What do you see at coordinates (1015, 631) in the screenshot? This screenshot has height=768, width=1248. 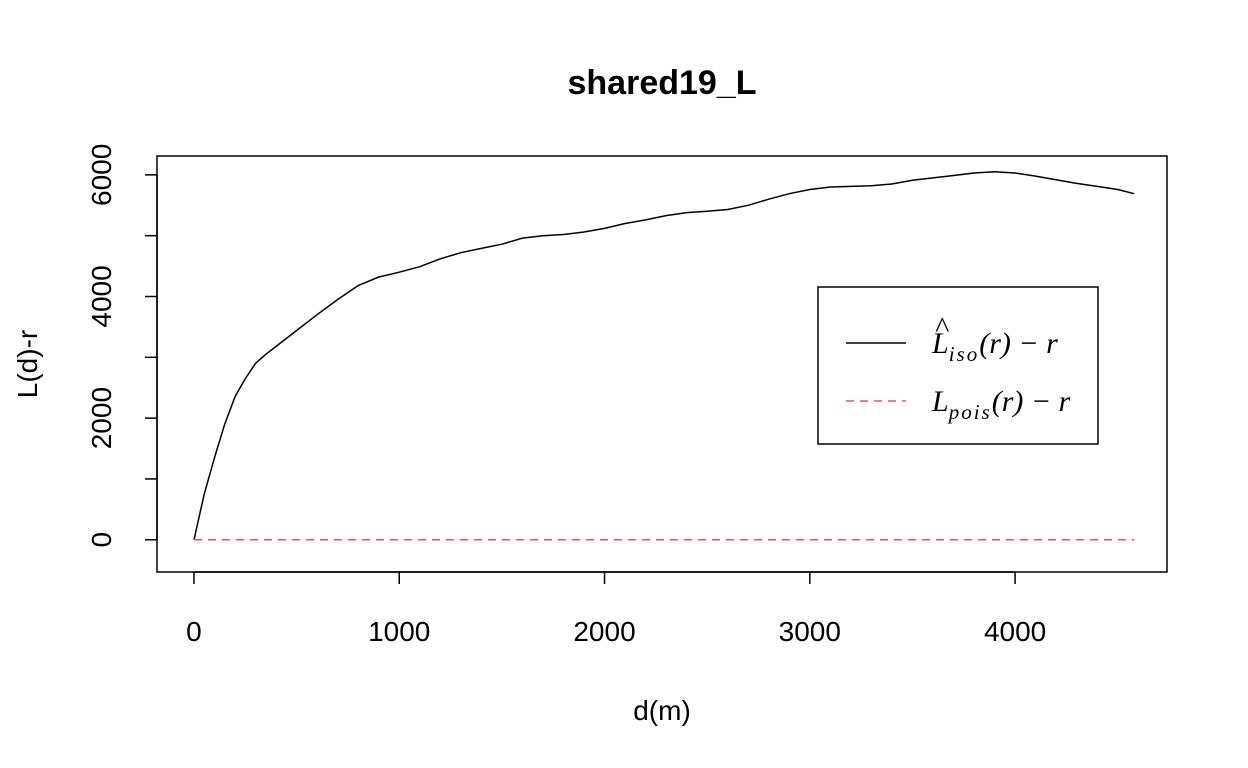 I see `x-tick-label: 4000` at bounding box center [1015, 631].